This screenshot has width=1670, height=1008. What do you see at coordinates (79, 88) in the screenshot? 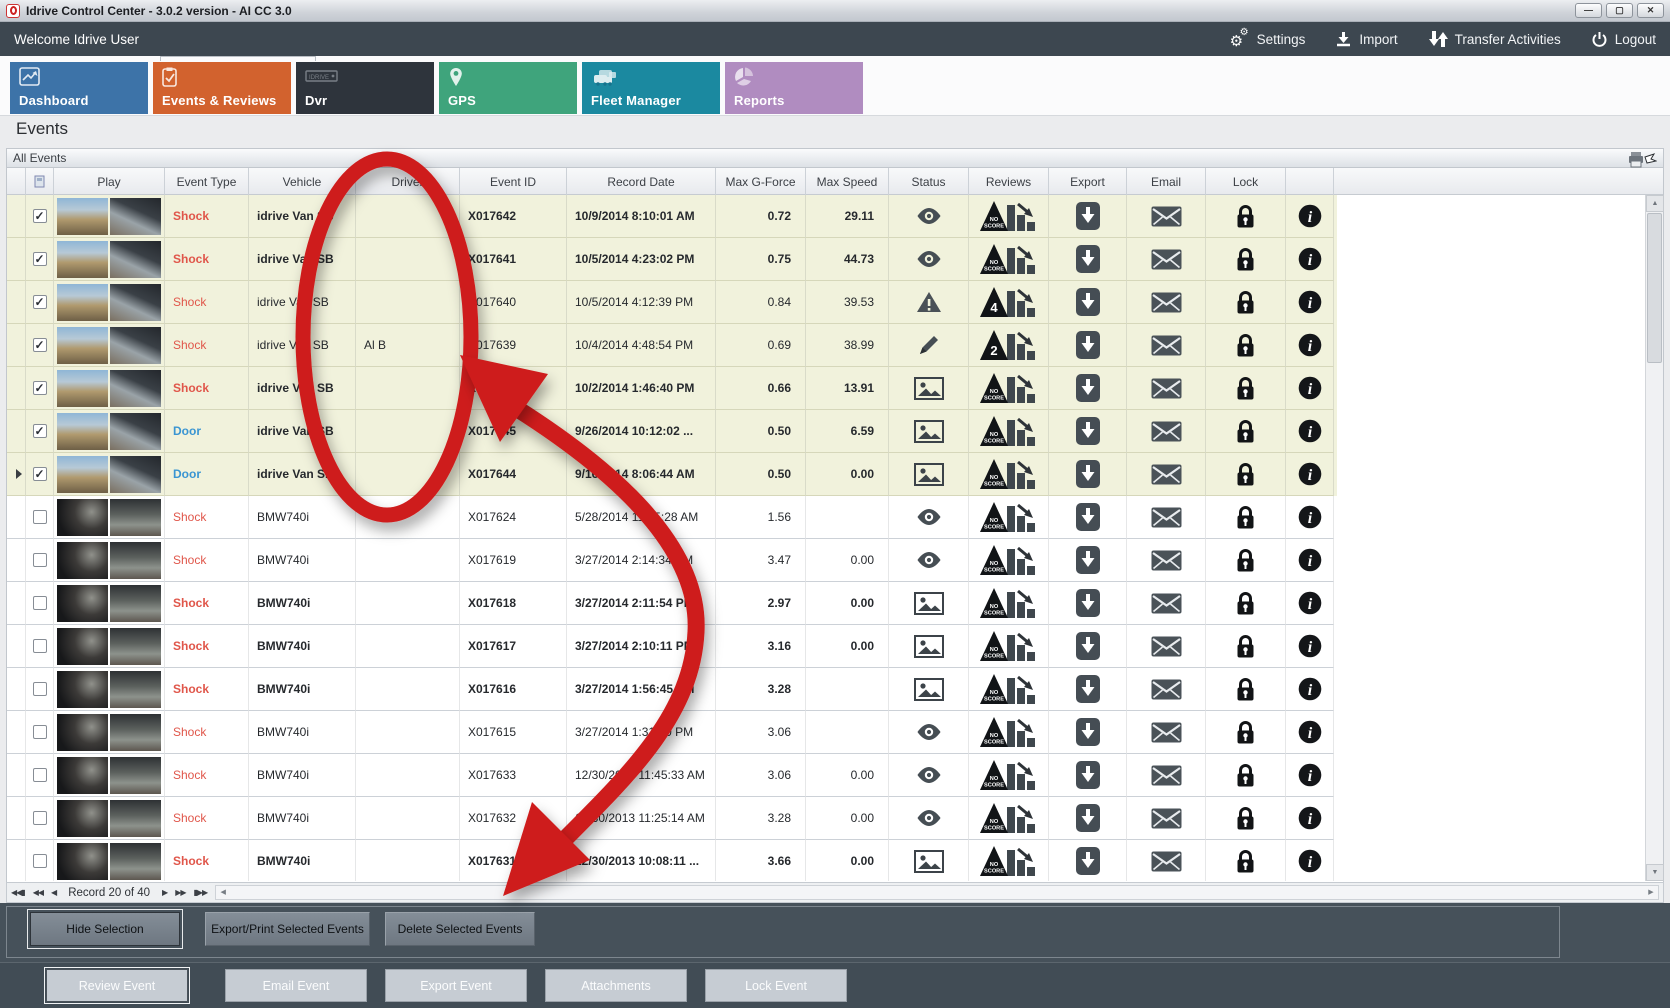
I see `tab-dashboard: Dashboard` at bounding box center [79, 88].